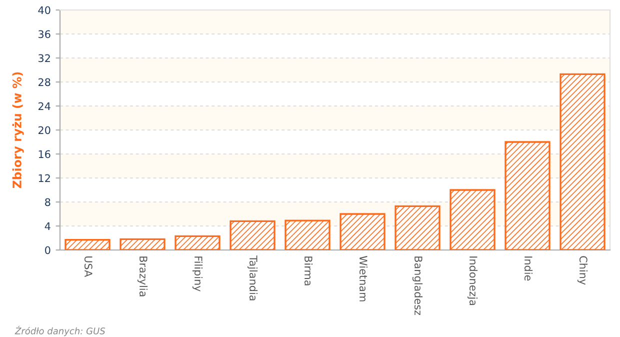 The image size is (620, 337). I want to click on y-tick-label: 12, so click(44, 178).